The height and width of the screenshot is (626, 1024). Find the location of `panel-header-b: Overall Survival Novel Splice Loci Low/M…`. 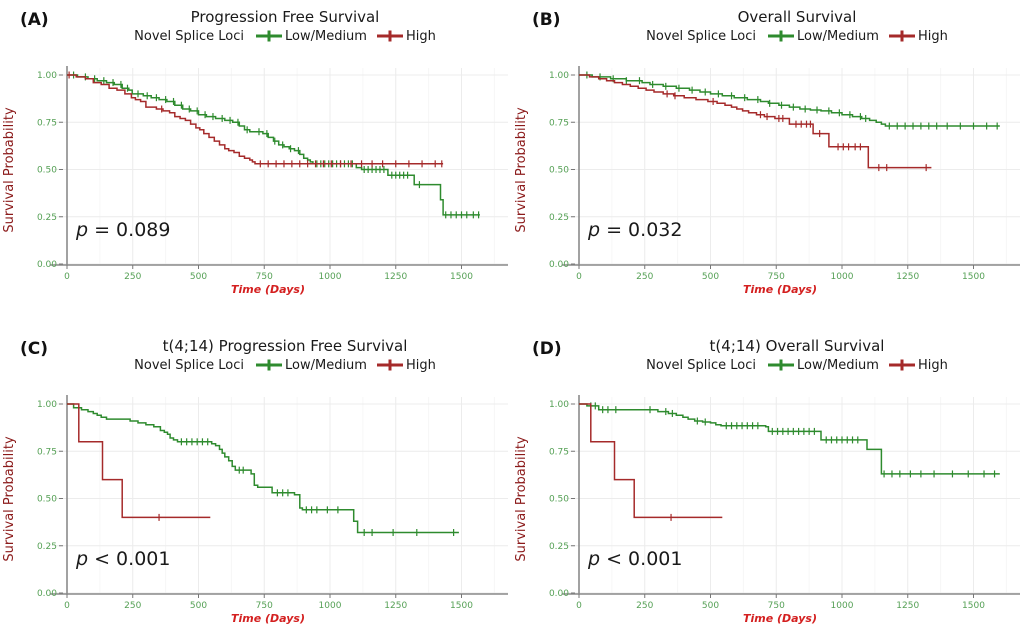

panel-header-b: Overall Survival Novel Splice Loci Low/M… is located at coordinates (797, 26).